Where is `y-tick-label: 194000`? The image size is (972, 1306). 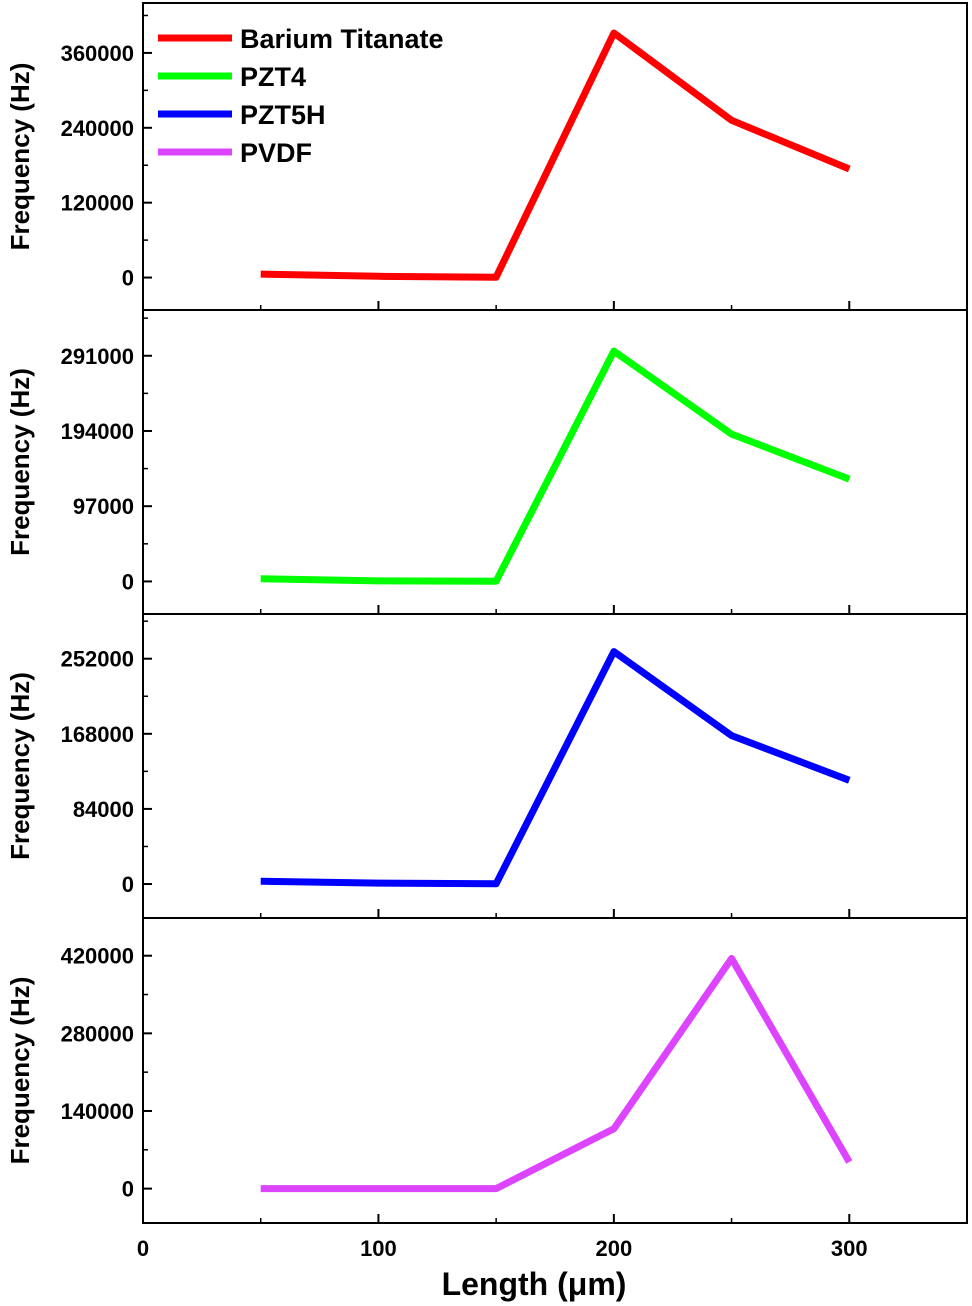
y-tick-label: 194000 is located at coordinates (97, 431).